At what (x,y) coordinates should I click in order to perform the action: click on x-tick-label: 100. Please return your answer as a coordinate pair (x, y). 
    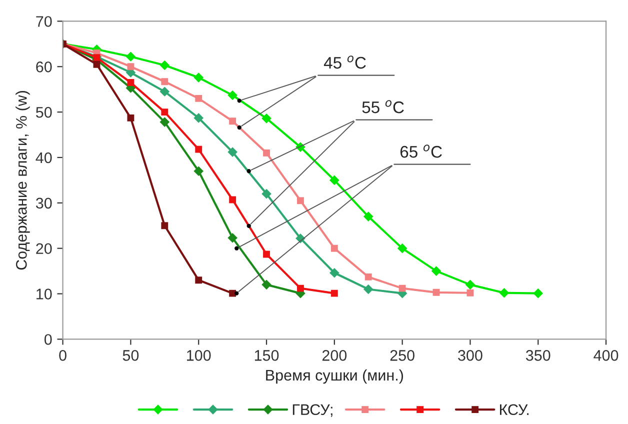
    Looking at the image, I should click on (199, 355).